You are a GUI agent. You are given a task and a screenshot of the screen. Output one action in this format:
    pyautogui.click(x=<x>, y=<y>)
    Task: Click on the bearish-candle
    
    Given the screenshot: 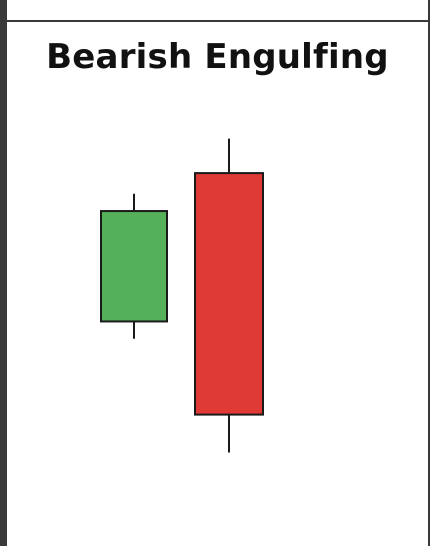 What is the action you would take?
    pyautogui.click(x=229, y=295)
    